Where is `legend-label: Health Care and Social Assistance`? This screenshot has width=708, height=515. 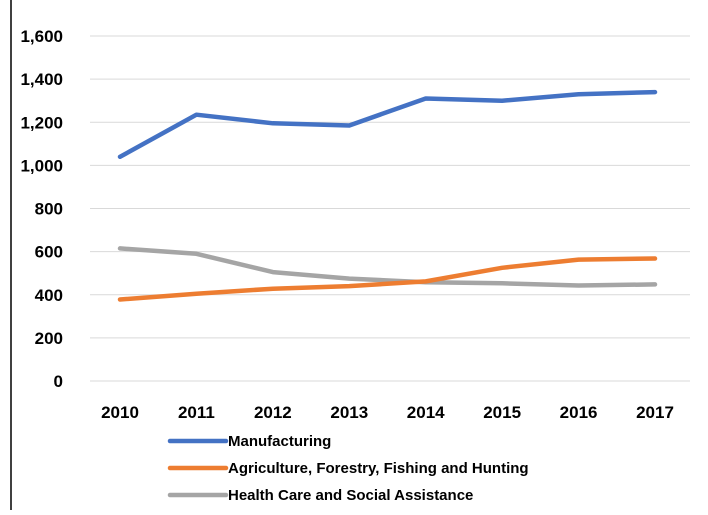
legend-label: Health Care and Social Assistance is located at coordinates (350, 495).